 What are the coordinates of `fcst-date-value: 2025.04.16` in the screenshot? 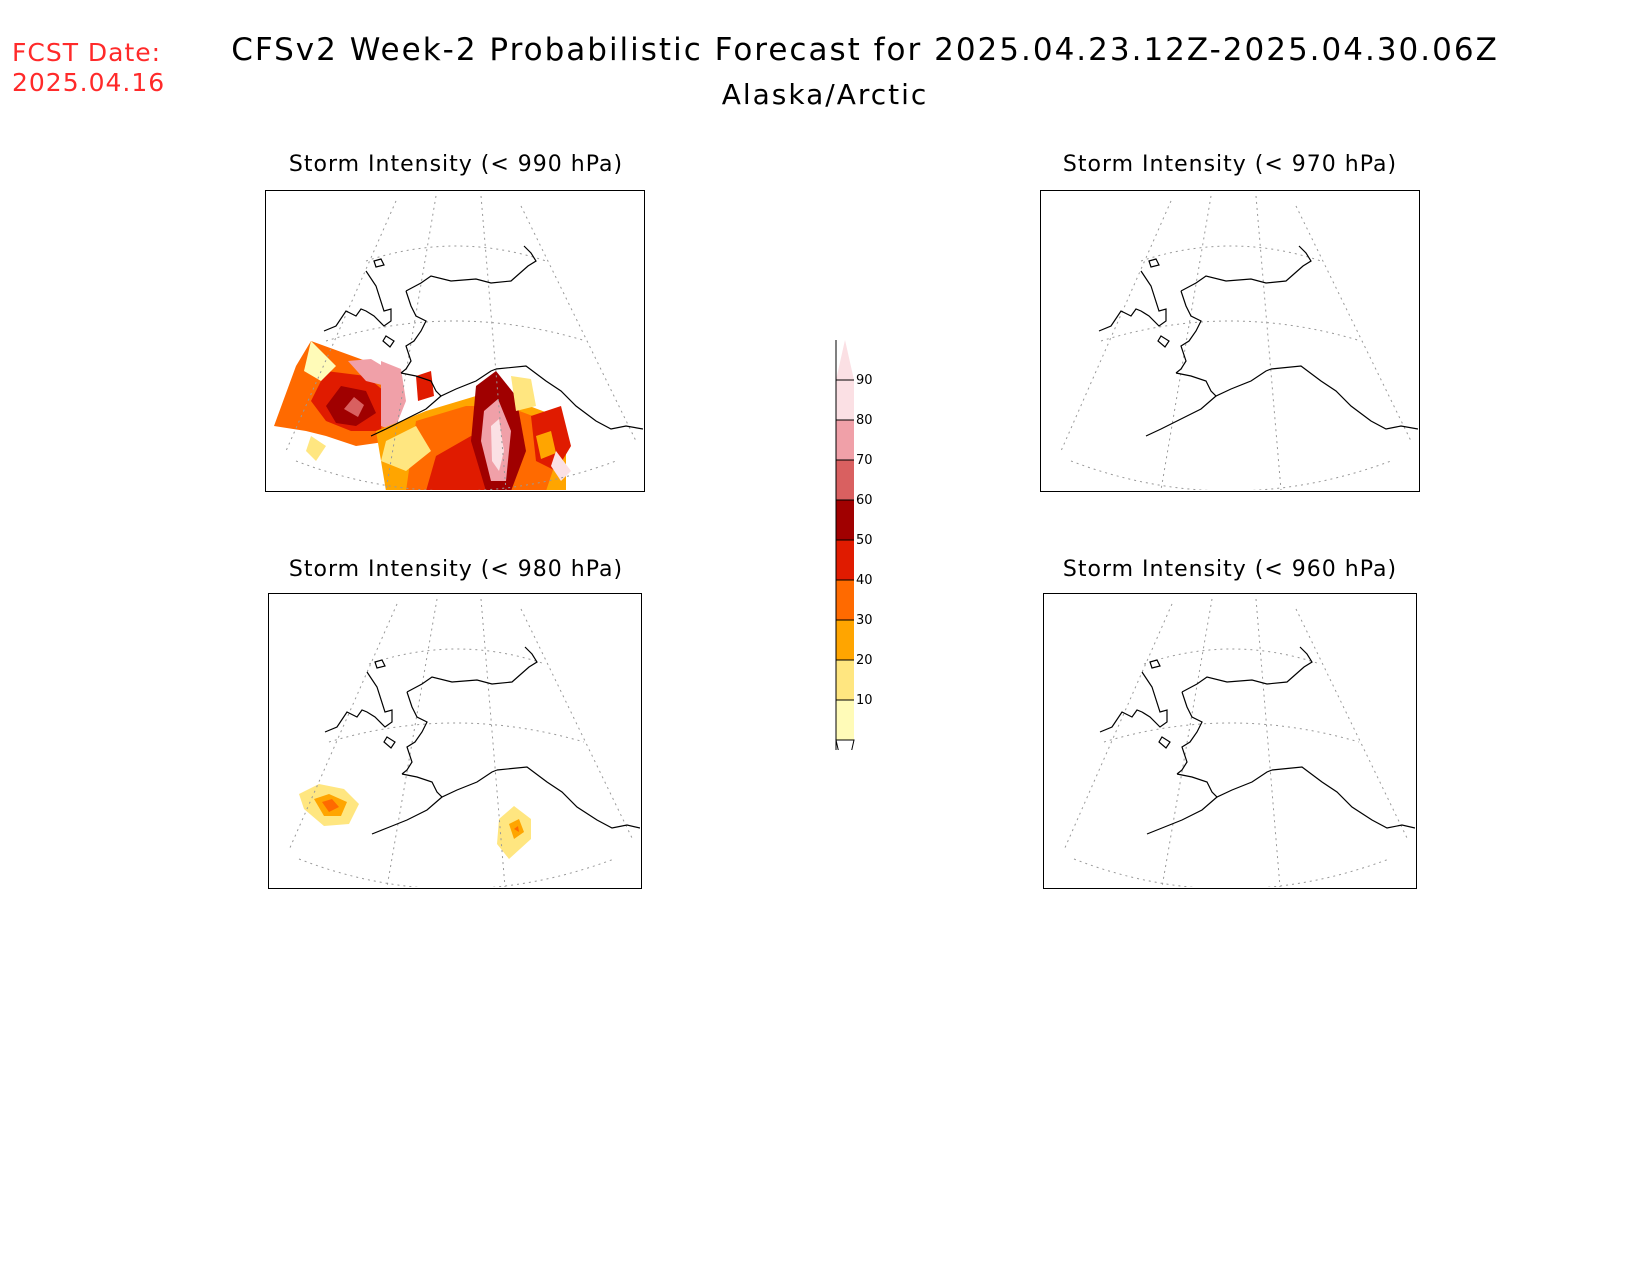 It's located at (89, 82).